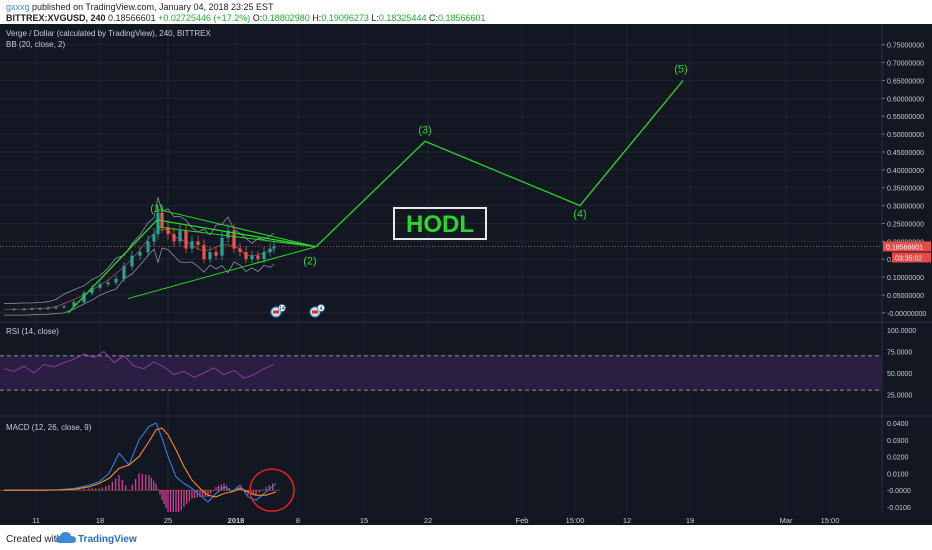  Describe the element at coordinates (139, 364) in the screenshot. I see `rsi-line` at that location.